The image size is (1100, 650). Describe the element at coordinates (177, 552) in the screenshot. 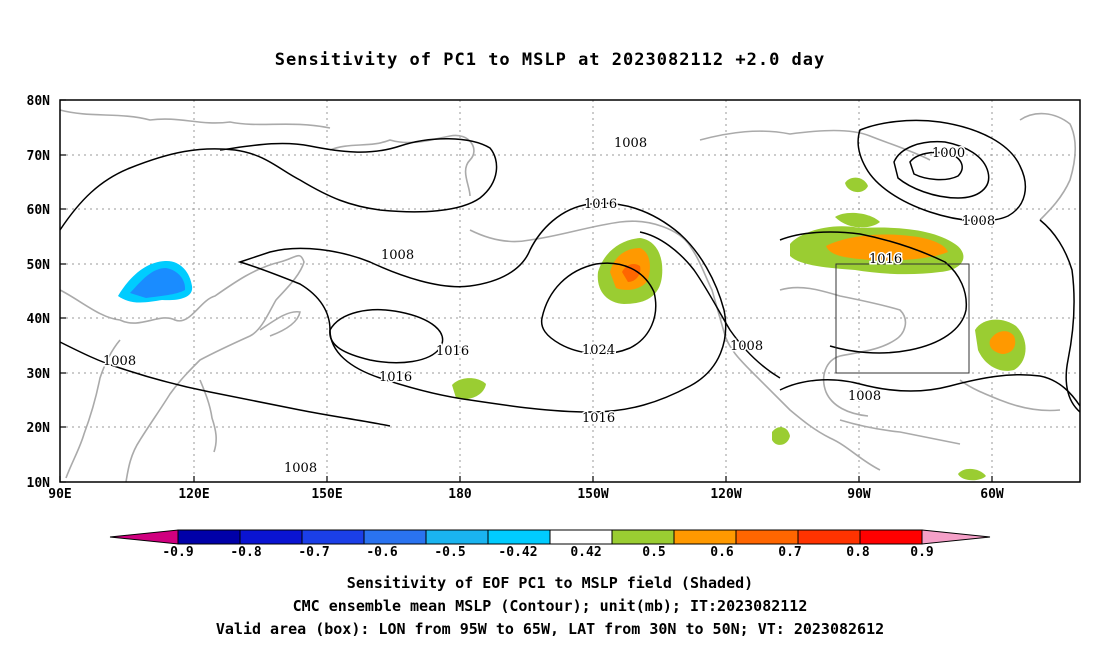

I see `colorbar-label: -0.9` at that location.